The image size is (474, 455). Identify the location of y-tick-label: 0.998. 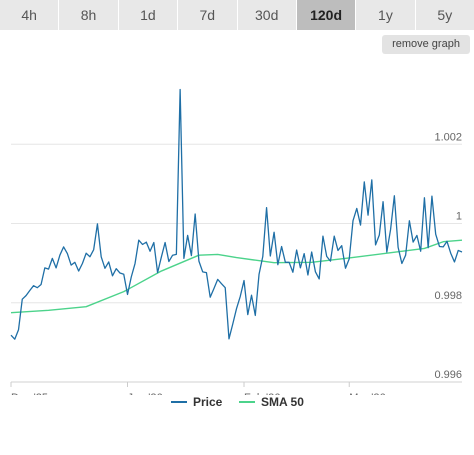
(448, 296).